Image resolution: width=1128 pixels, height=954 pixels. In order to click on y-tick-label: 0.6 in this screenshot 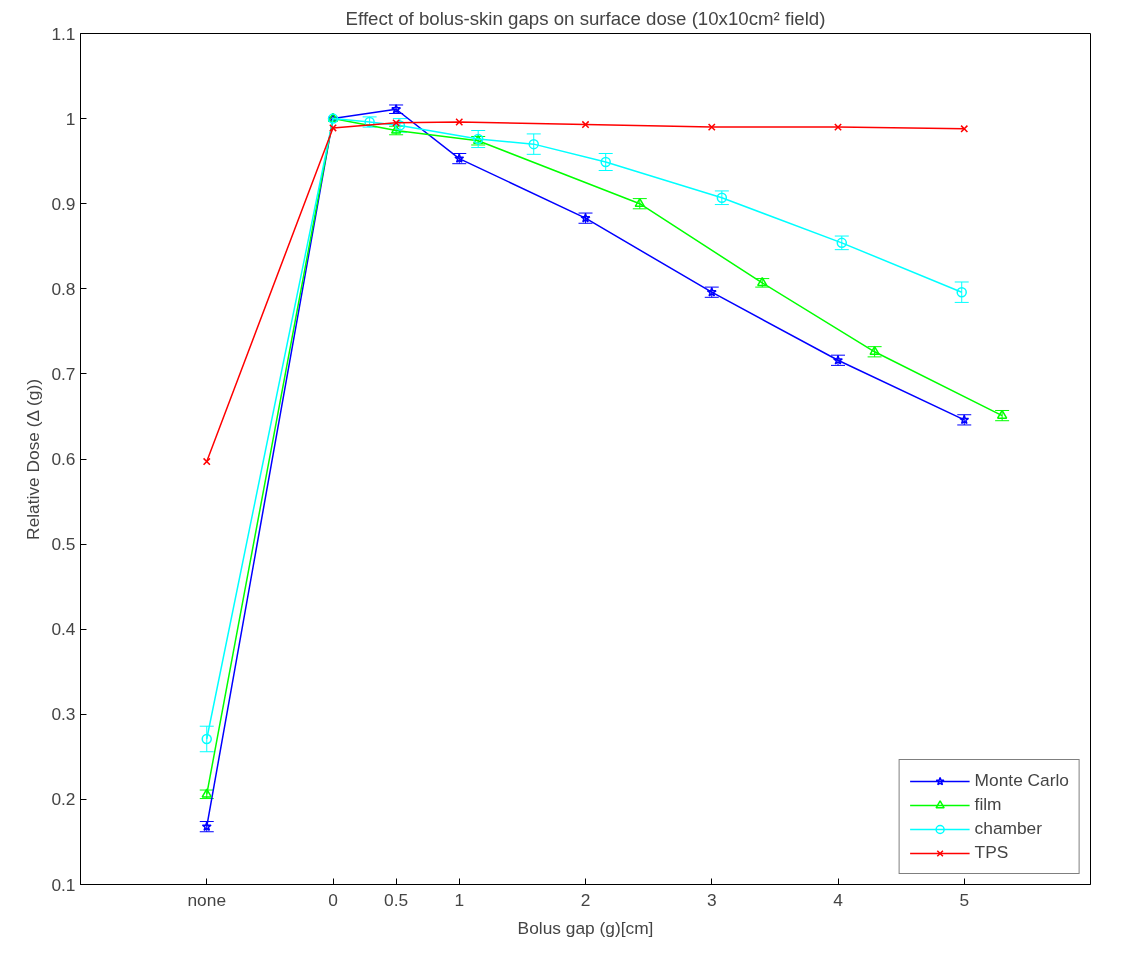, I will do `click(63, 459)`.